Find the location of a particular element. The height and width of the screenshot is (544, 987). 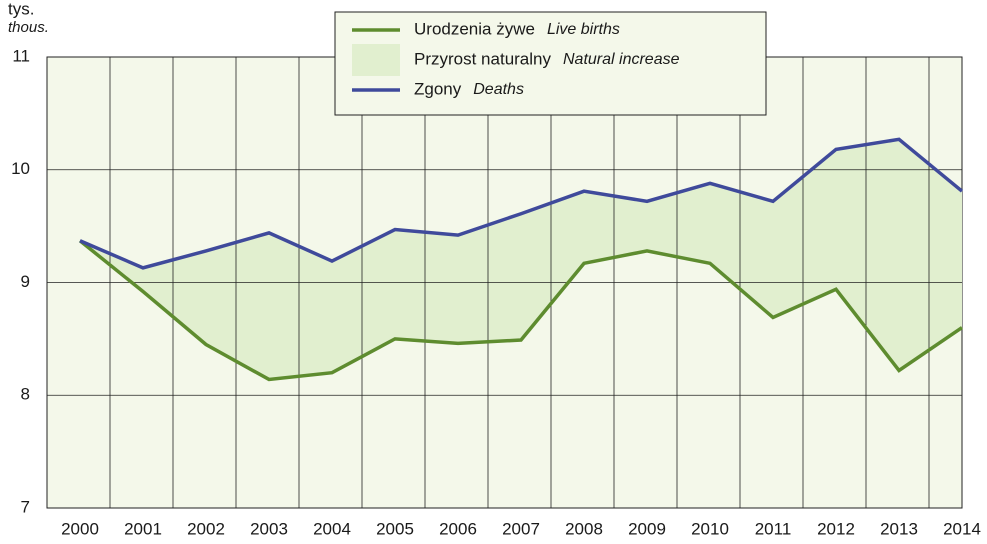

y-axis-label: tys. is located at coordinates (21, 9).